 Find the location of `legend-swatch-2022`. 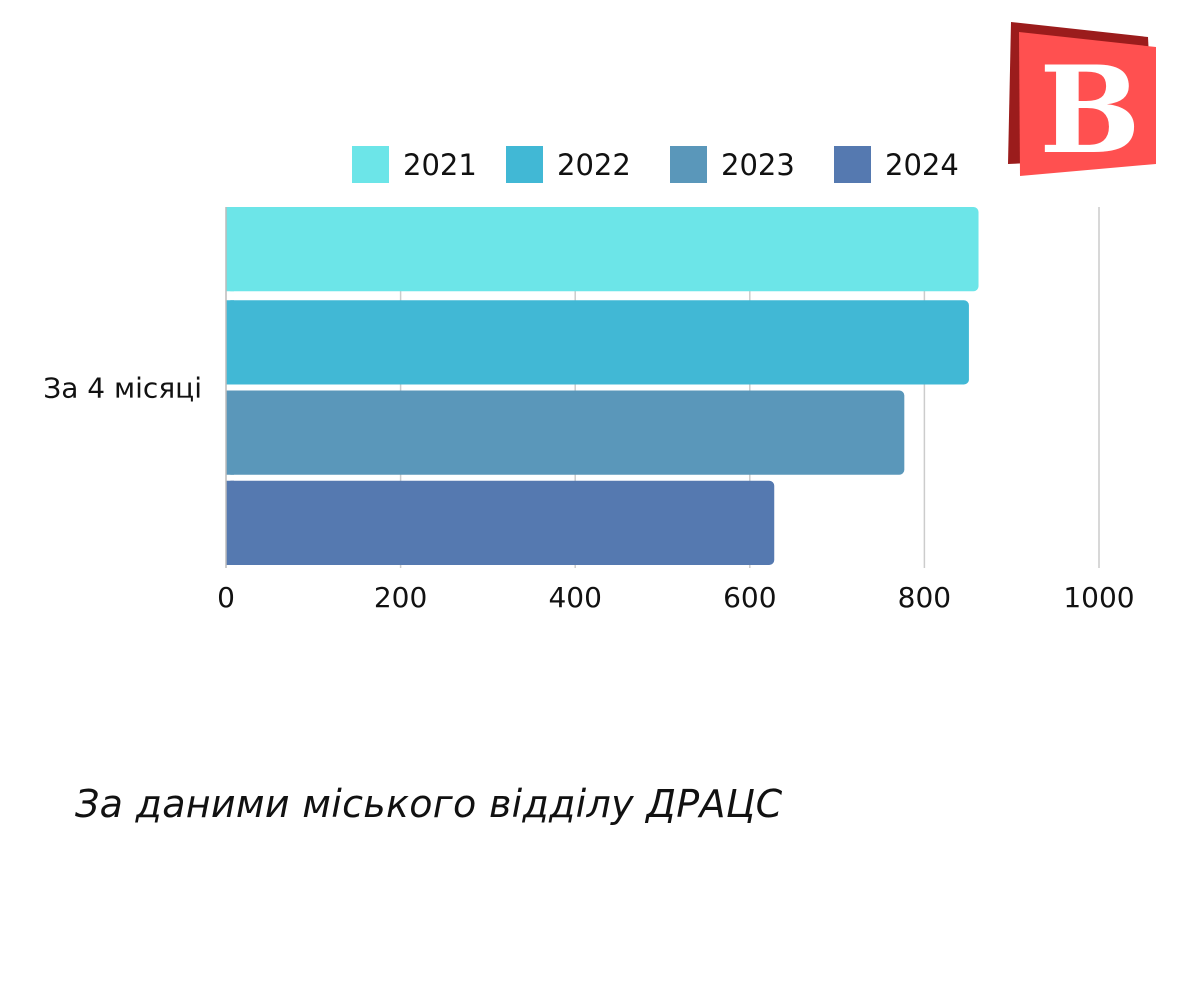

legend-swatch-2022 is located at coordinates (524, 164).